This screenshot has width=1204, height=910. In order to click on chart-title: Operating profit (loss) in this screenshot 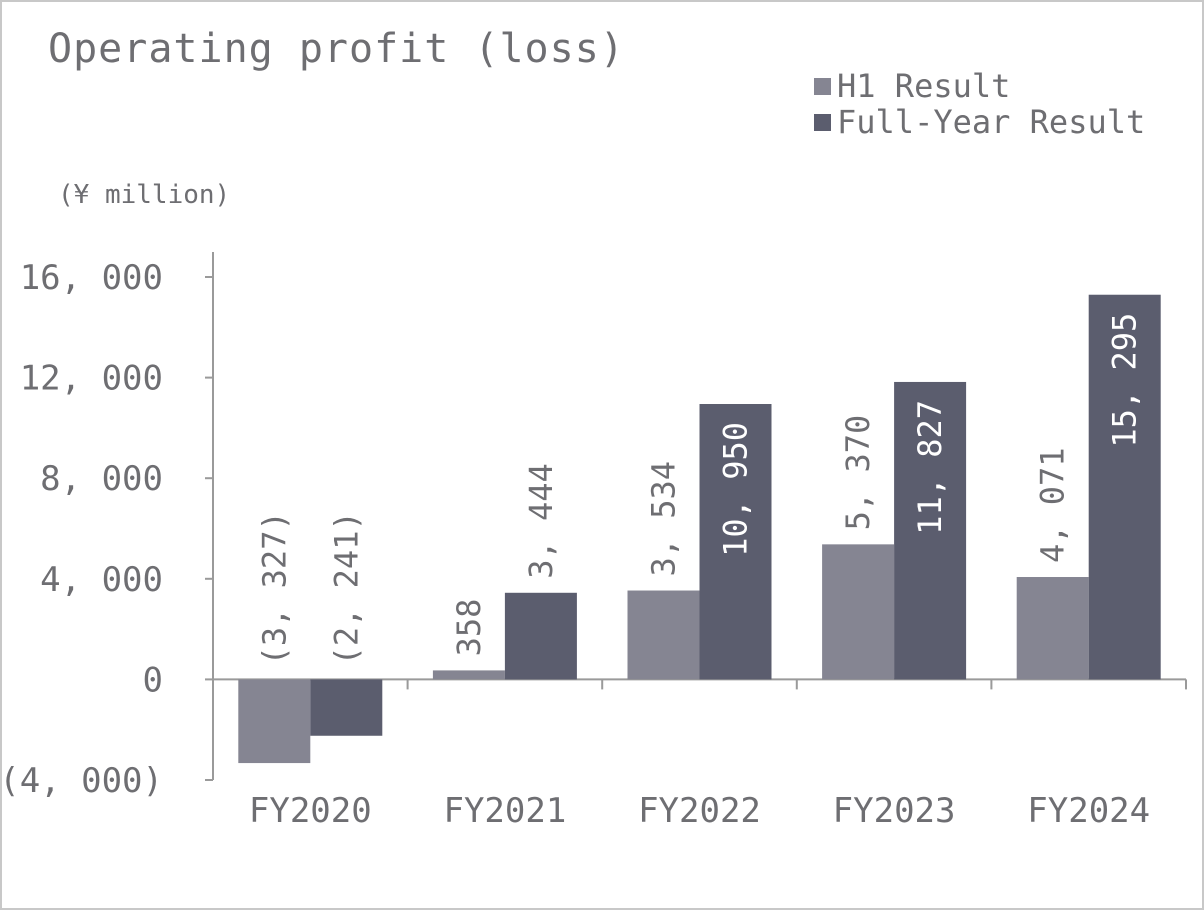, I will do `click(336, 49)`.